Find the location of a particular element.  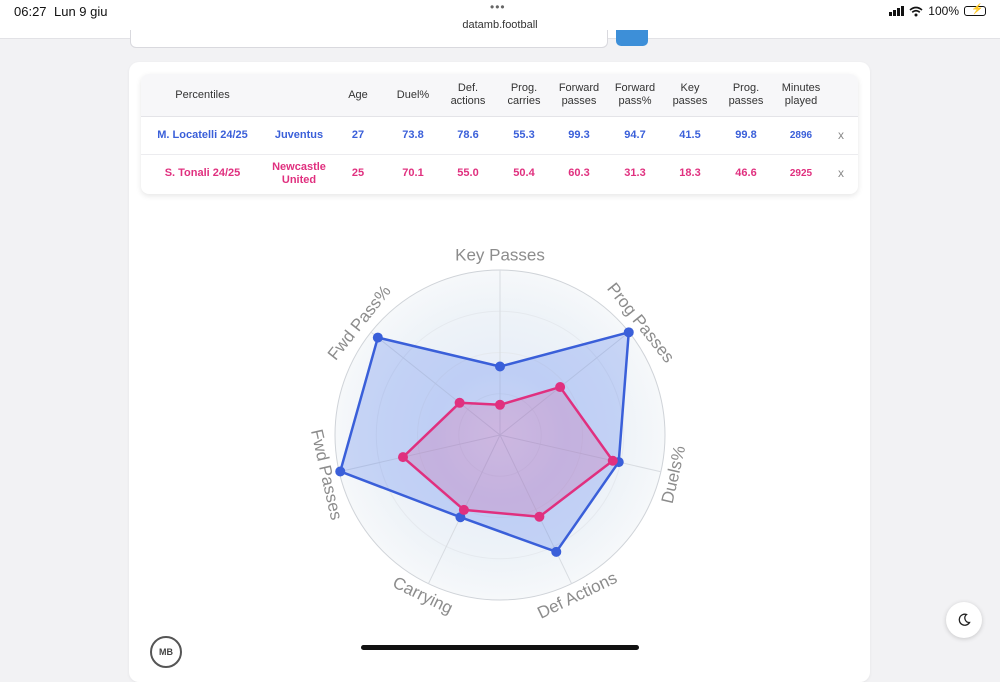

radar-series-tonali is located at coordinates (508, 452).